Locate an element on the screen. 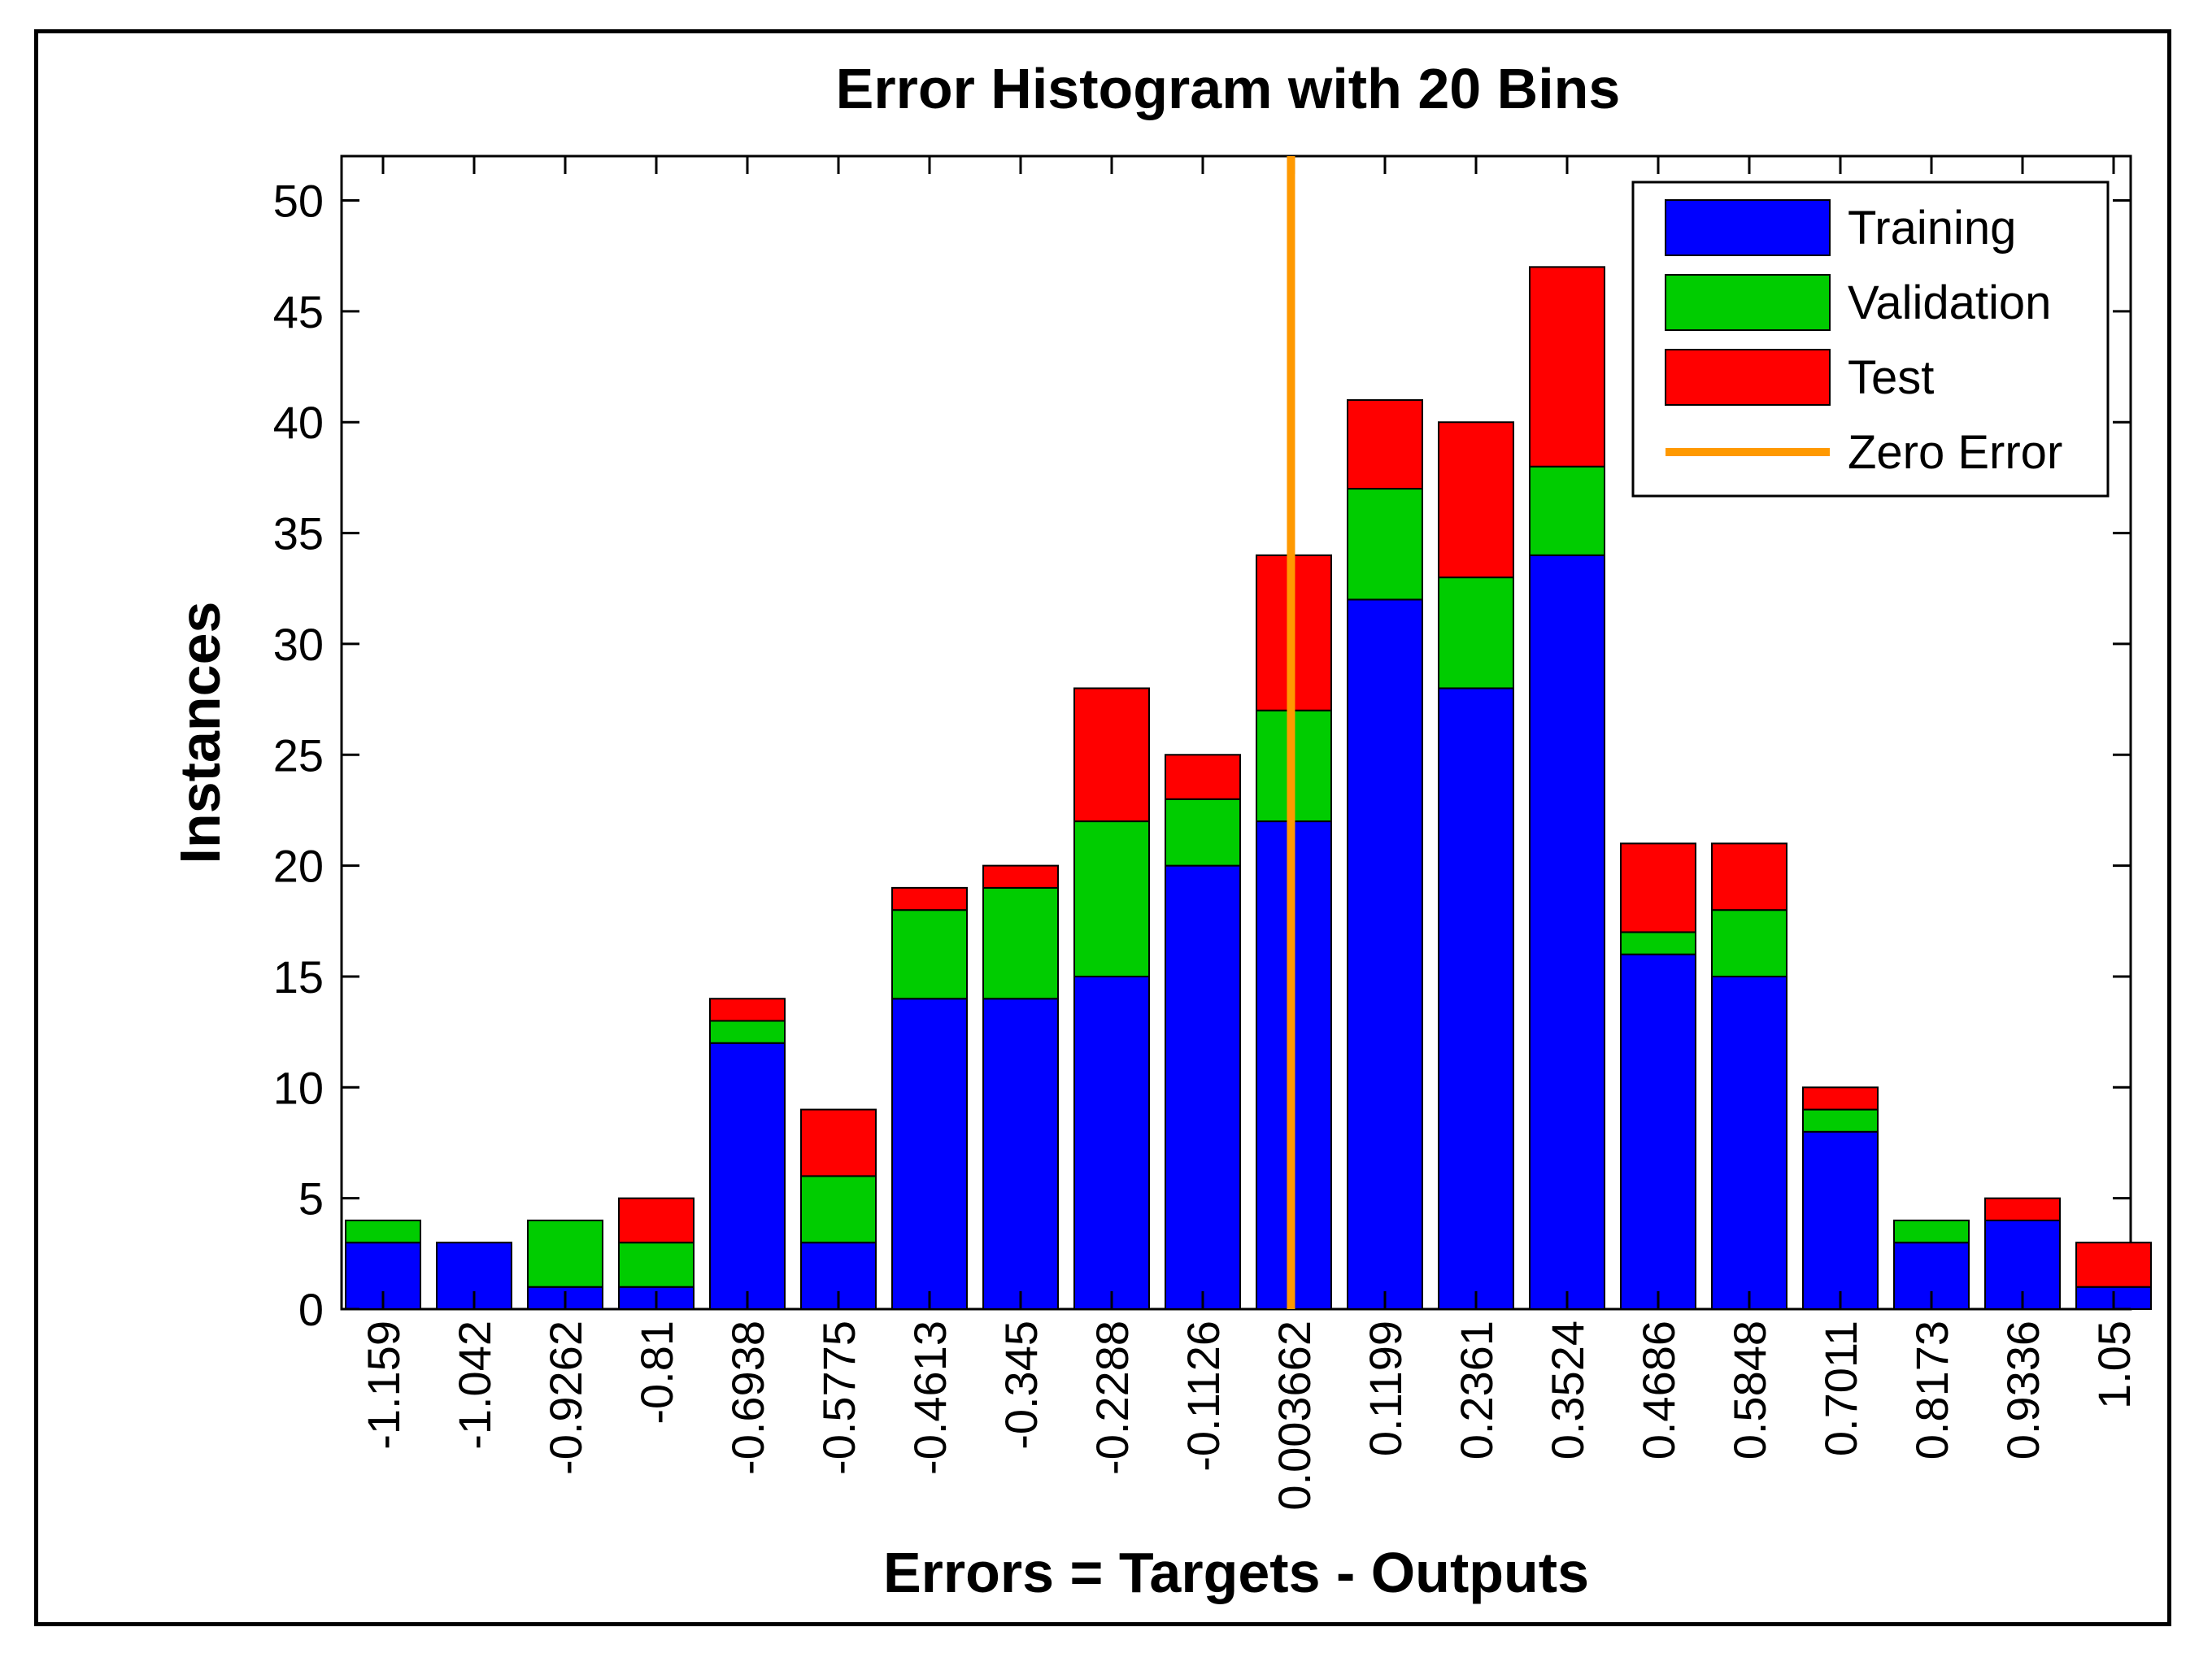 The image size is (2212, 1662). legend-swatch-validation is located at coordinates (1748, 302).